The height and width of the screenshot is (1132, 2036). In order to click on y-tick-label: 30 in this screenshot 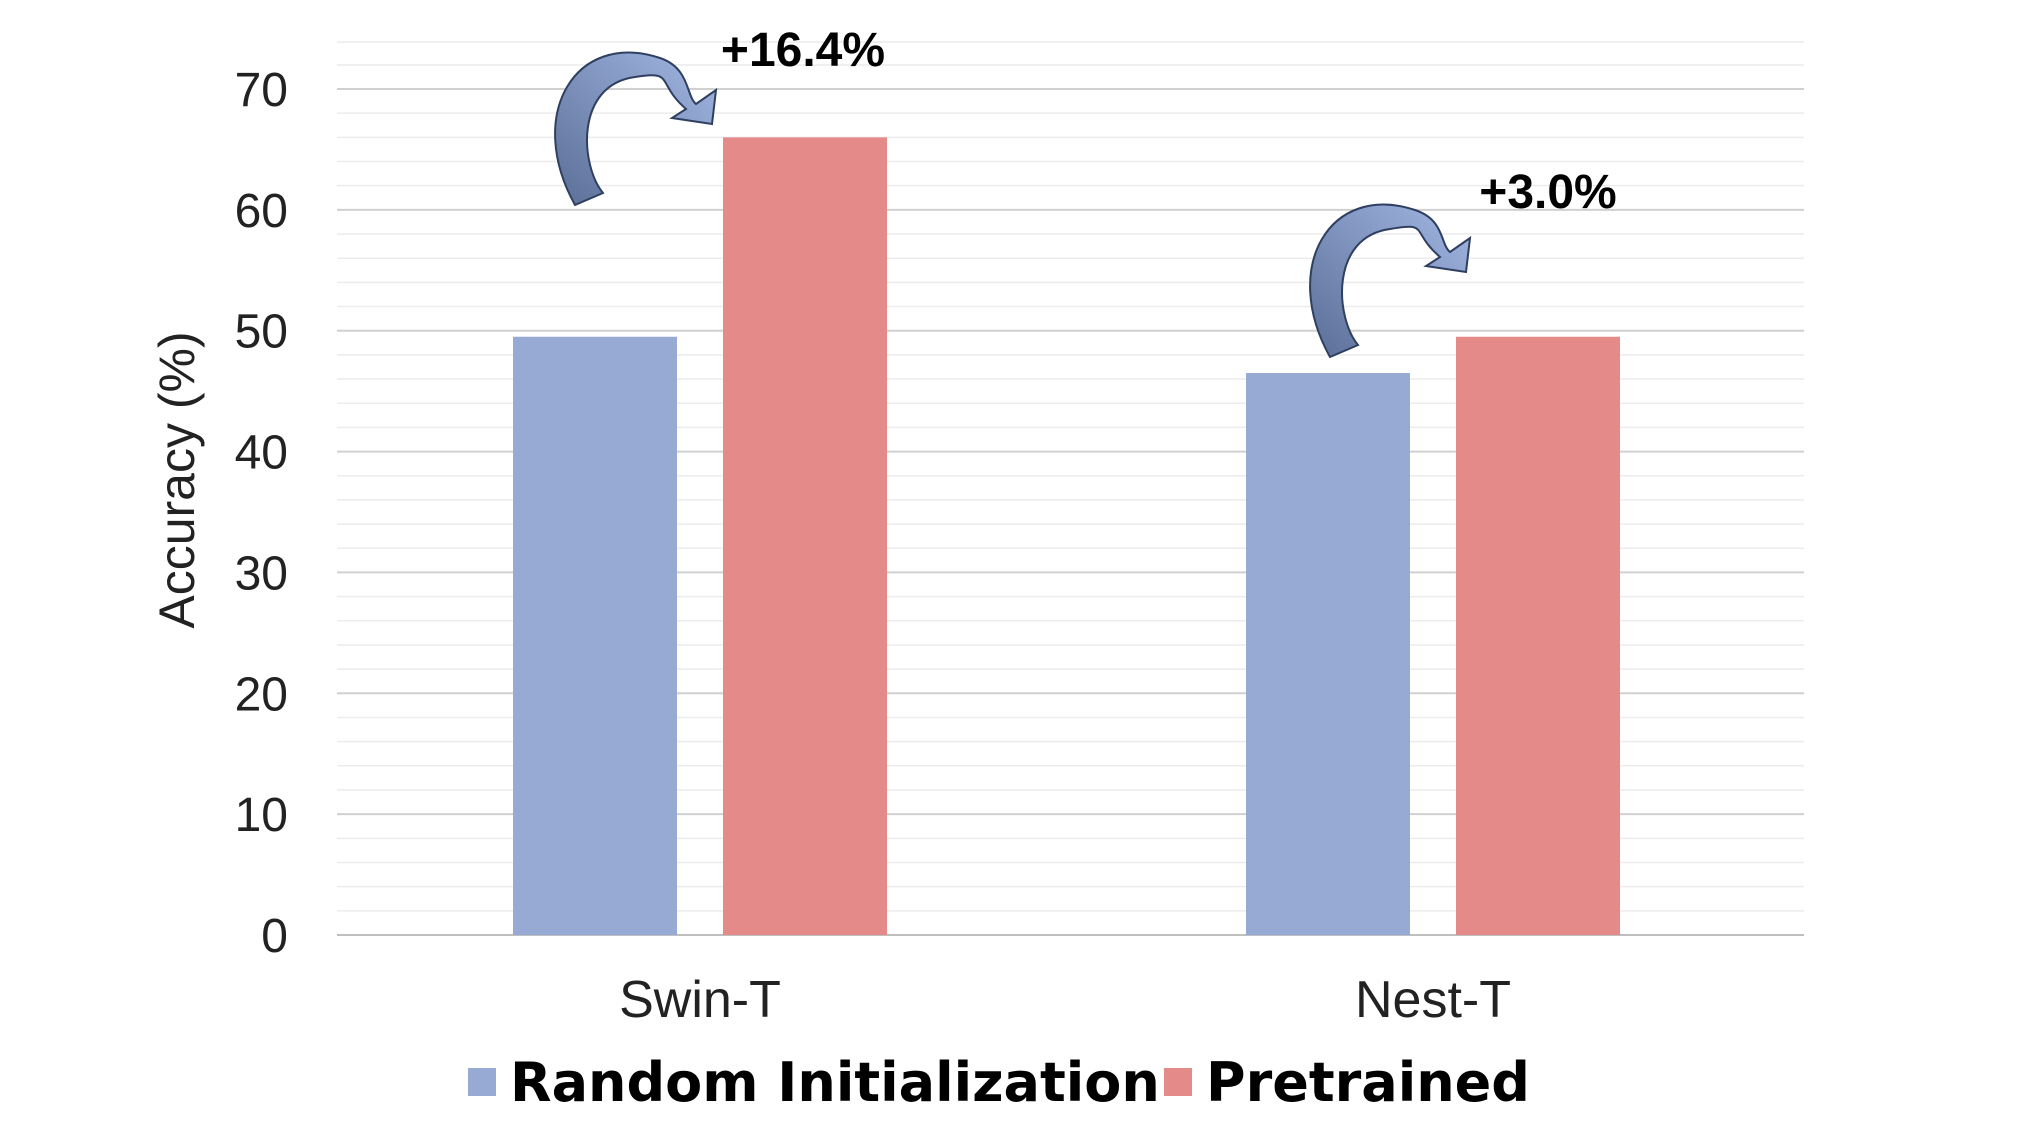, I will do `click(261, 573)`.